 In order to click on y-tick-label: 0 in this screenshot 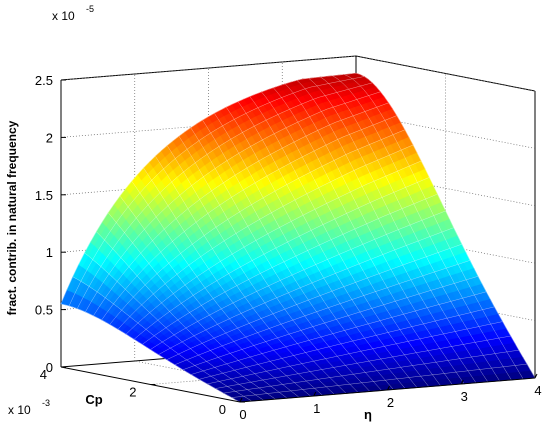, I will do `click(222, 409)`.